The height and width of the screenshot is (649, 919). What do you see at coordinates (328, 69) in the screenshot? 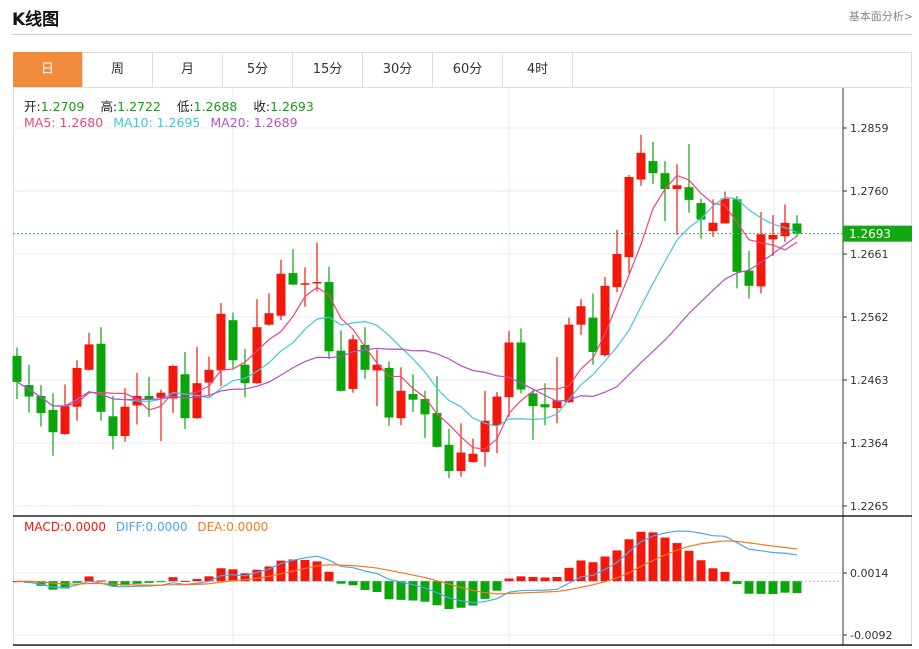
I see `tab-15min: 15分` at bounding box center [328, 69].